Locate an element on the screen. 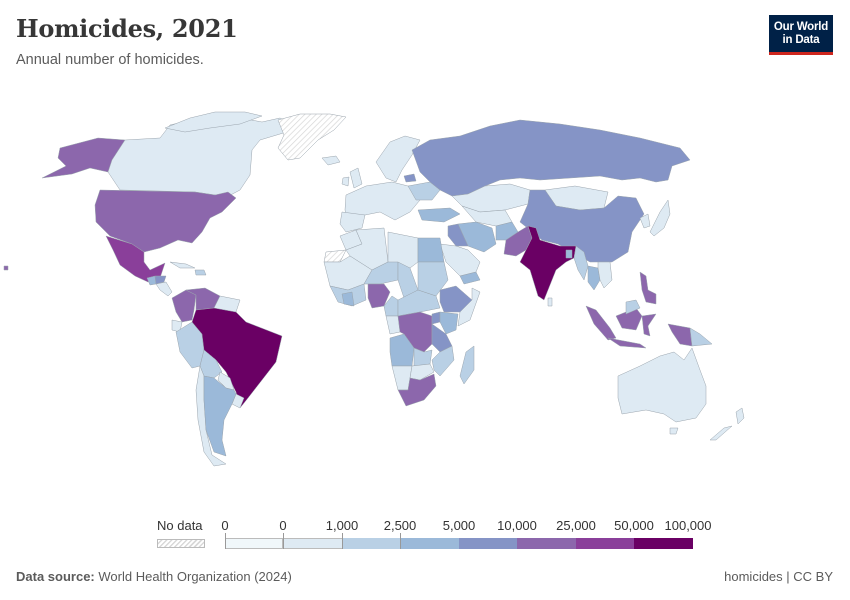 The height and width of the screenshot is (600, 850). legend-tick-label: 10,000 is located at coordinates (517, 525).